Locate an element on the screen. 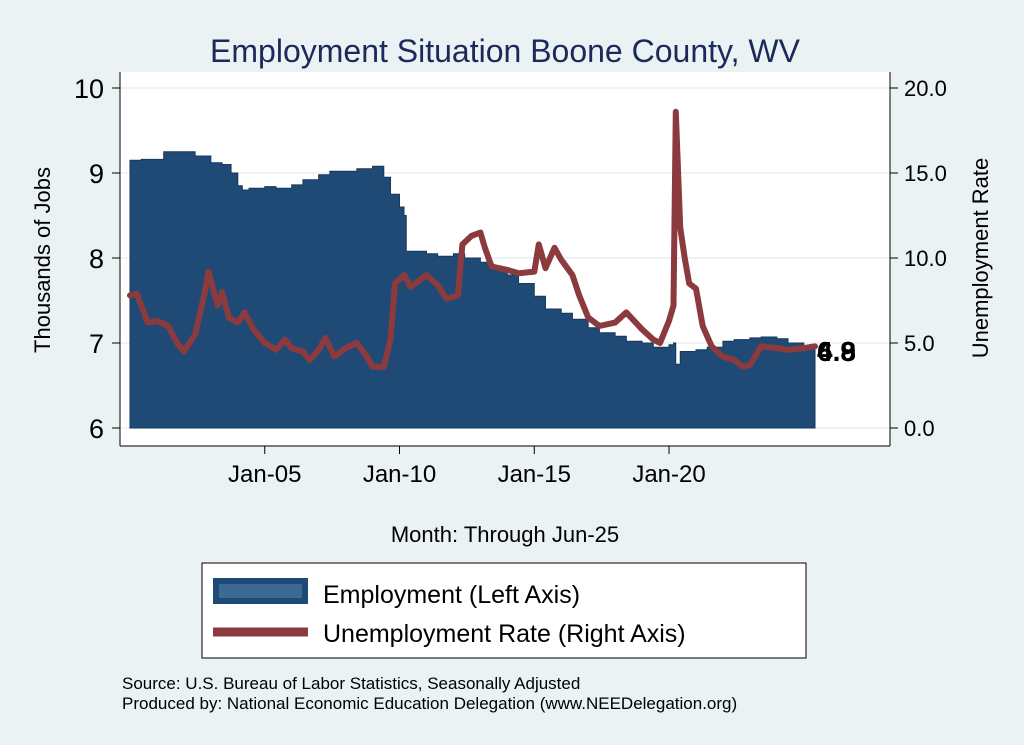 The width and height of the screenshot is (1024, 745). chart-title: Employment Situation Boone County, WV is located at coordinates (505, 51).